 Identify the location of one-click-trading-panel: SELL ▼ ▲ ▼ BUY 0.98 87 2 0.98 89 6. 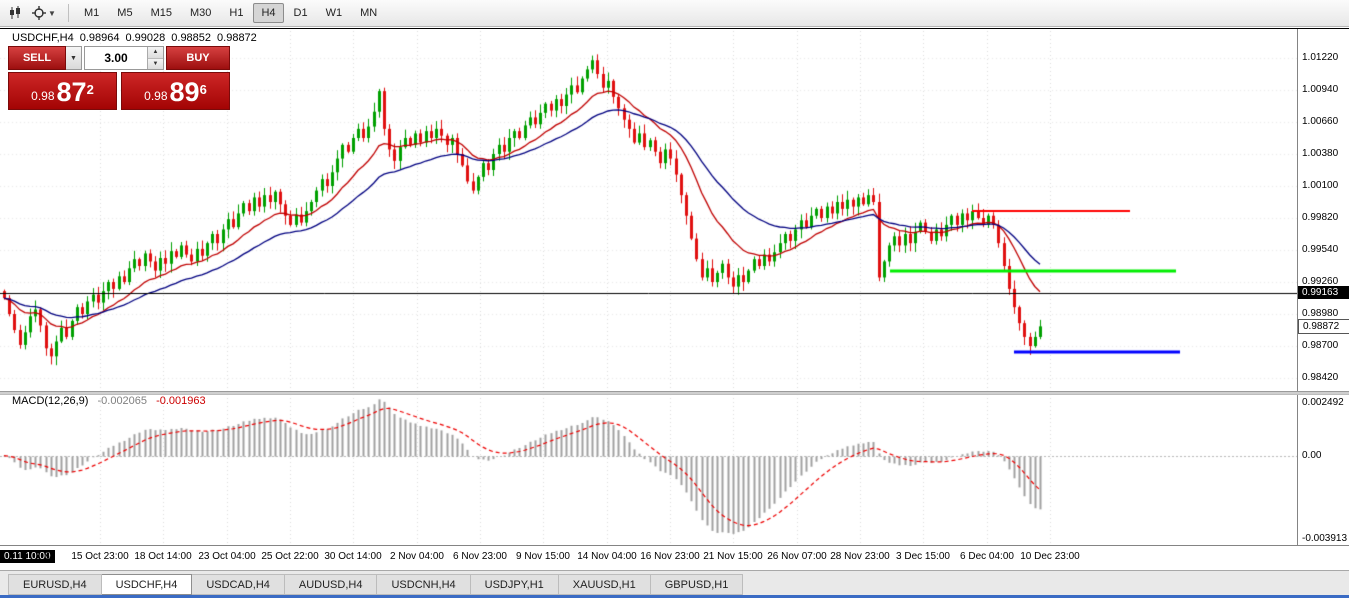
(119, 78).